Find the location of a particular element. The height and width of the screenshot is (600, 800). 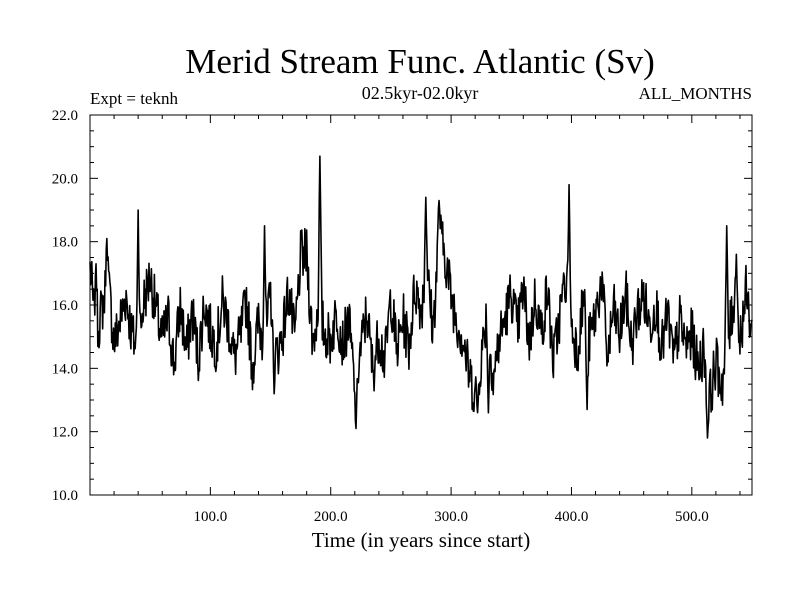

x-tick-label: 100.0 is located at coordinates (210, 517).